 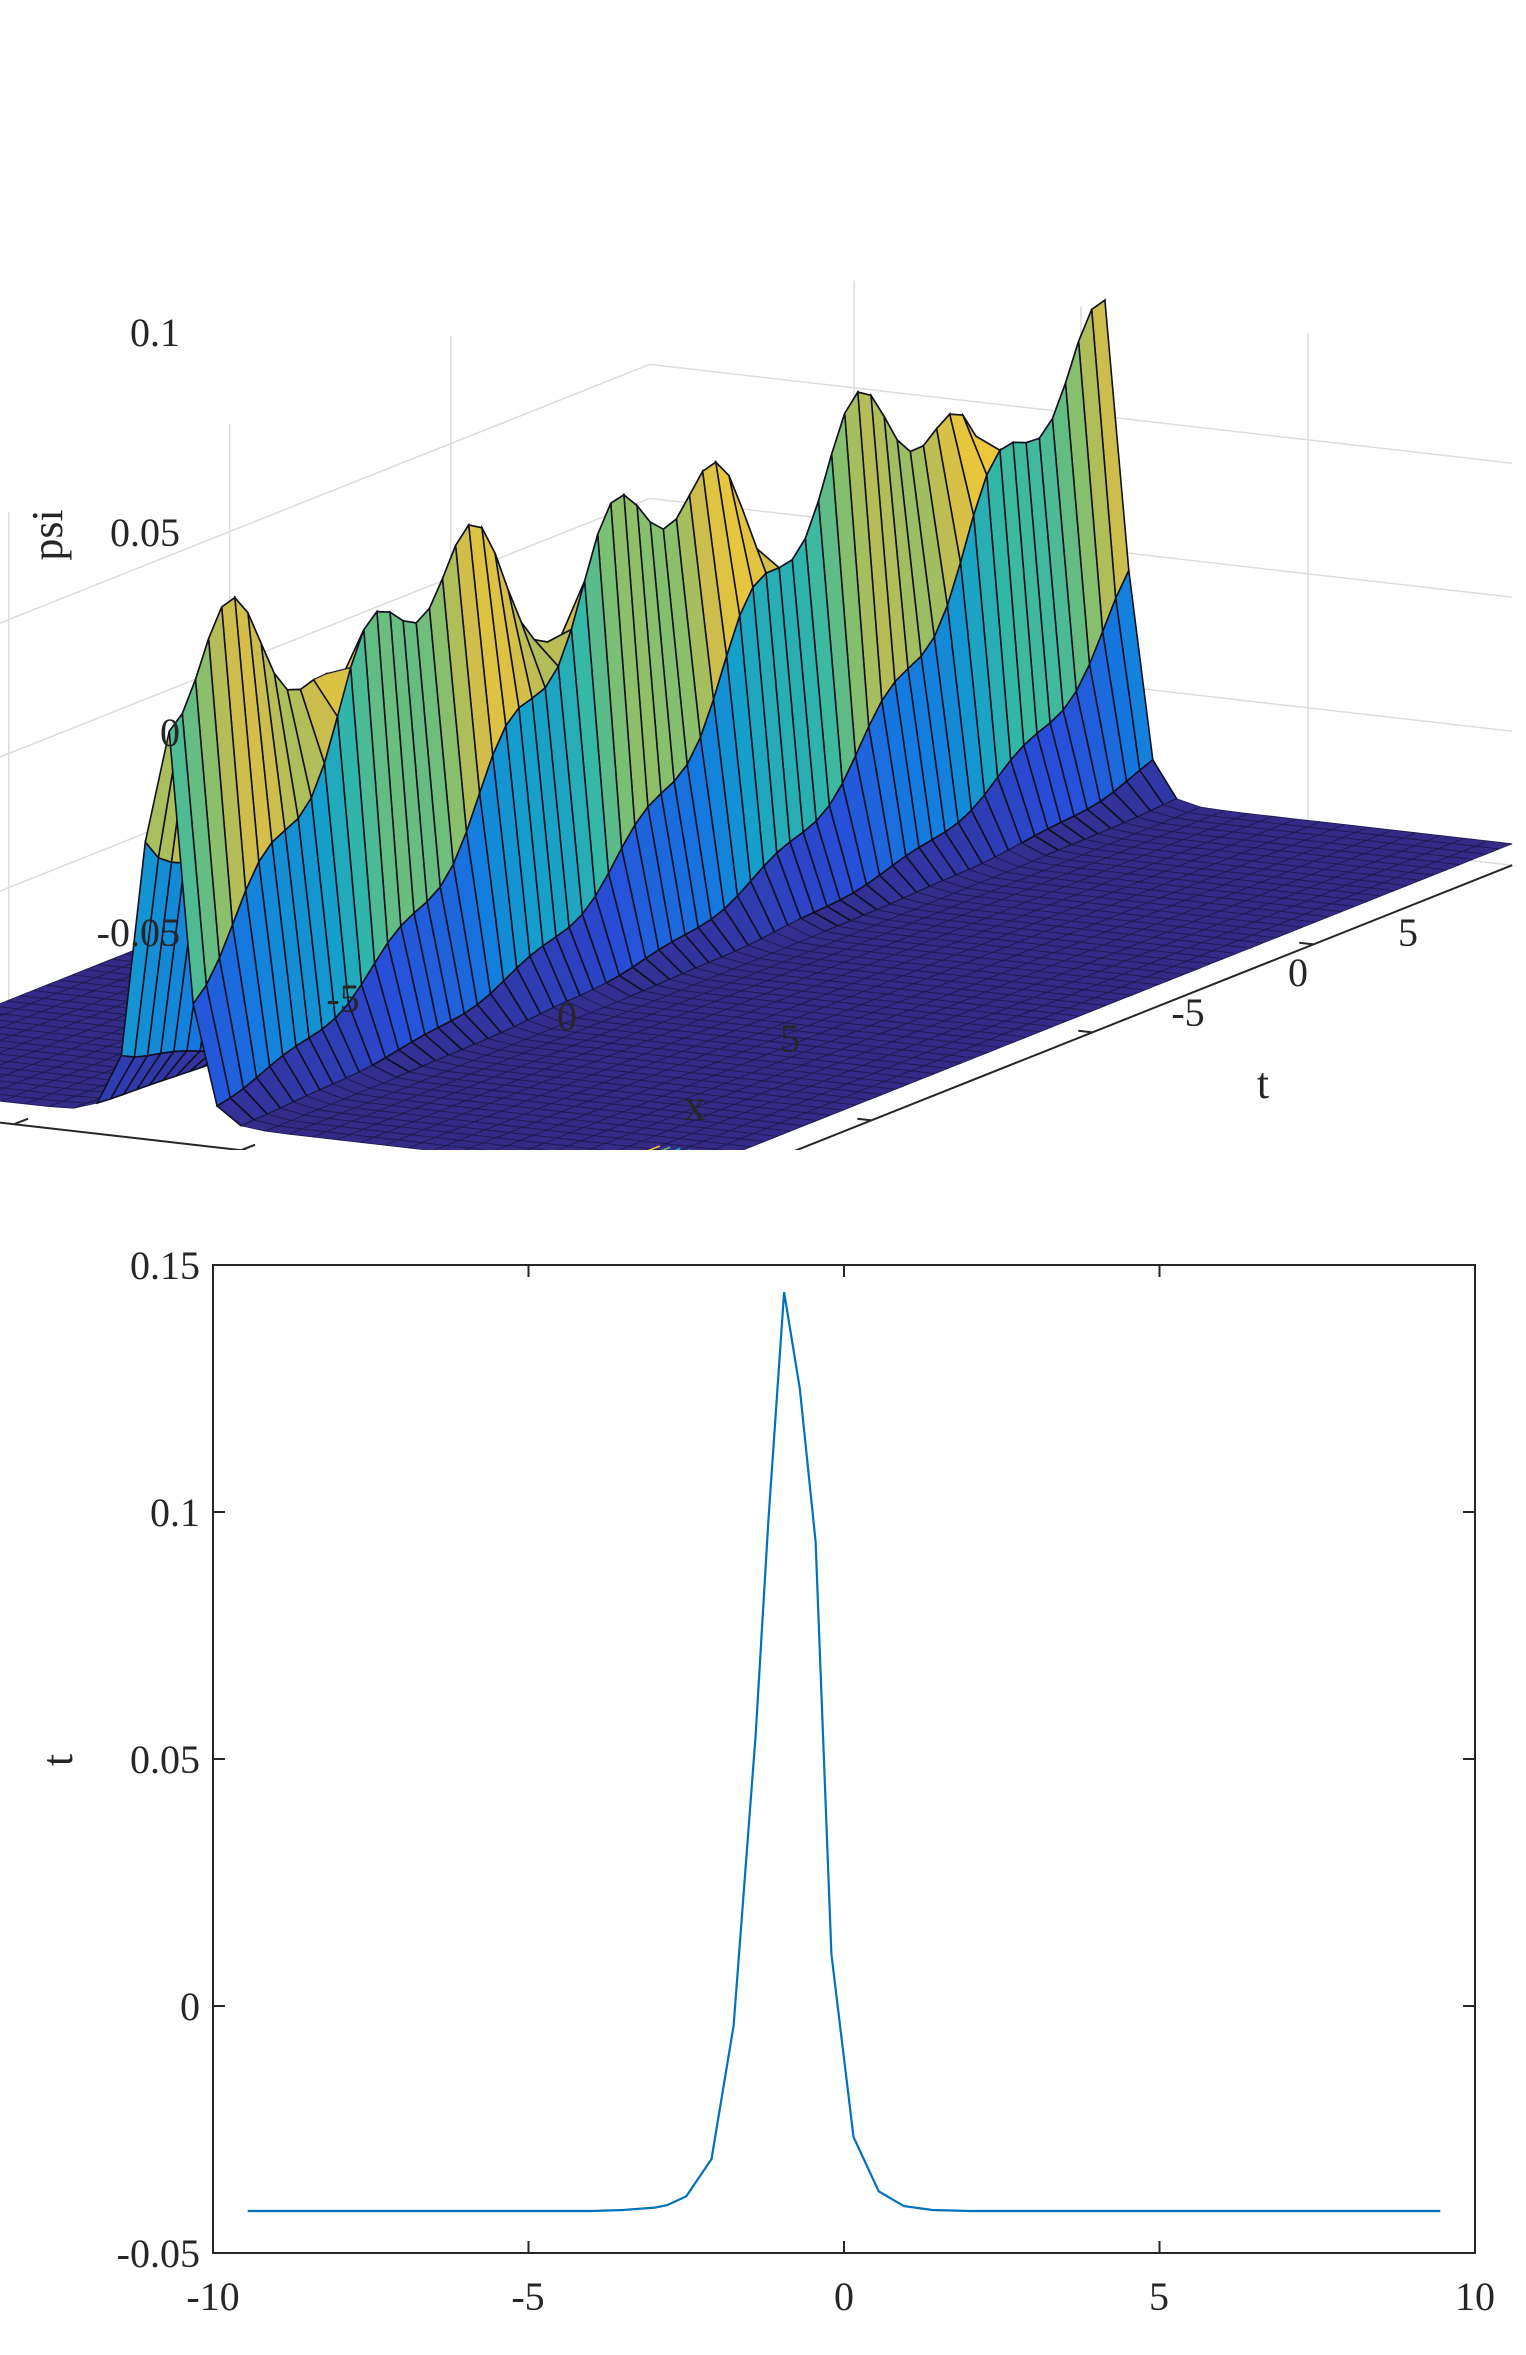 What do you see at coordinates (155, 332) in the screenshot?
I see `surface-z-tick: 0.1` at bounding box center [155, 332].